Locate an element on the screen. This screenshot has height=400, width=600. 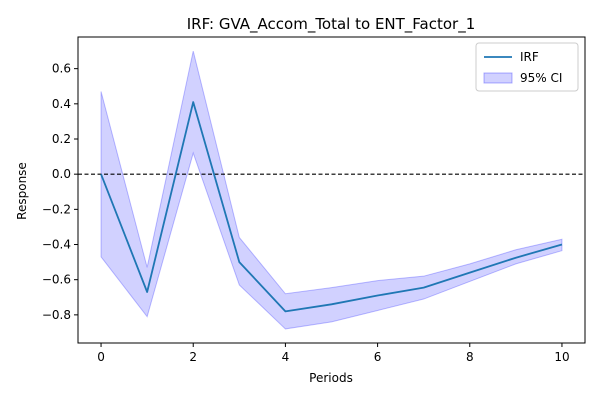
legend: IRF 95% CI is located at coordinates (527, 67).